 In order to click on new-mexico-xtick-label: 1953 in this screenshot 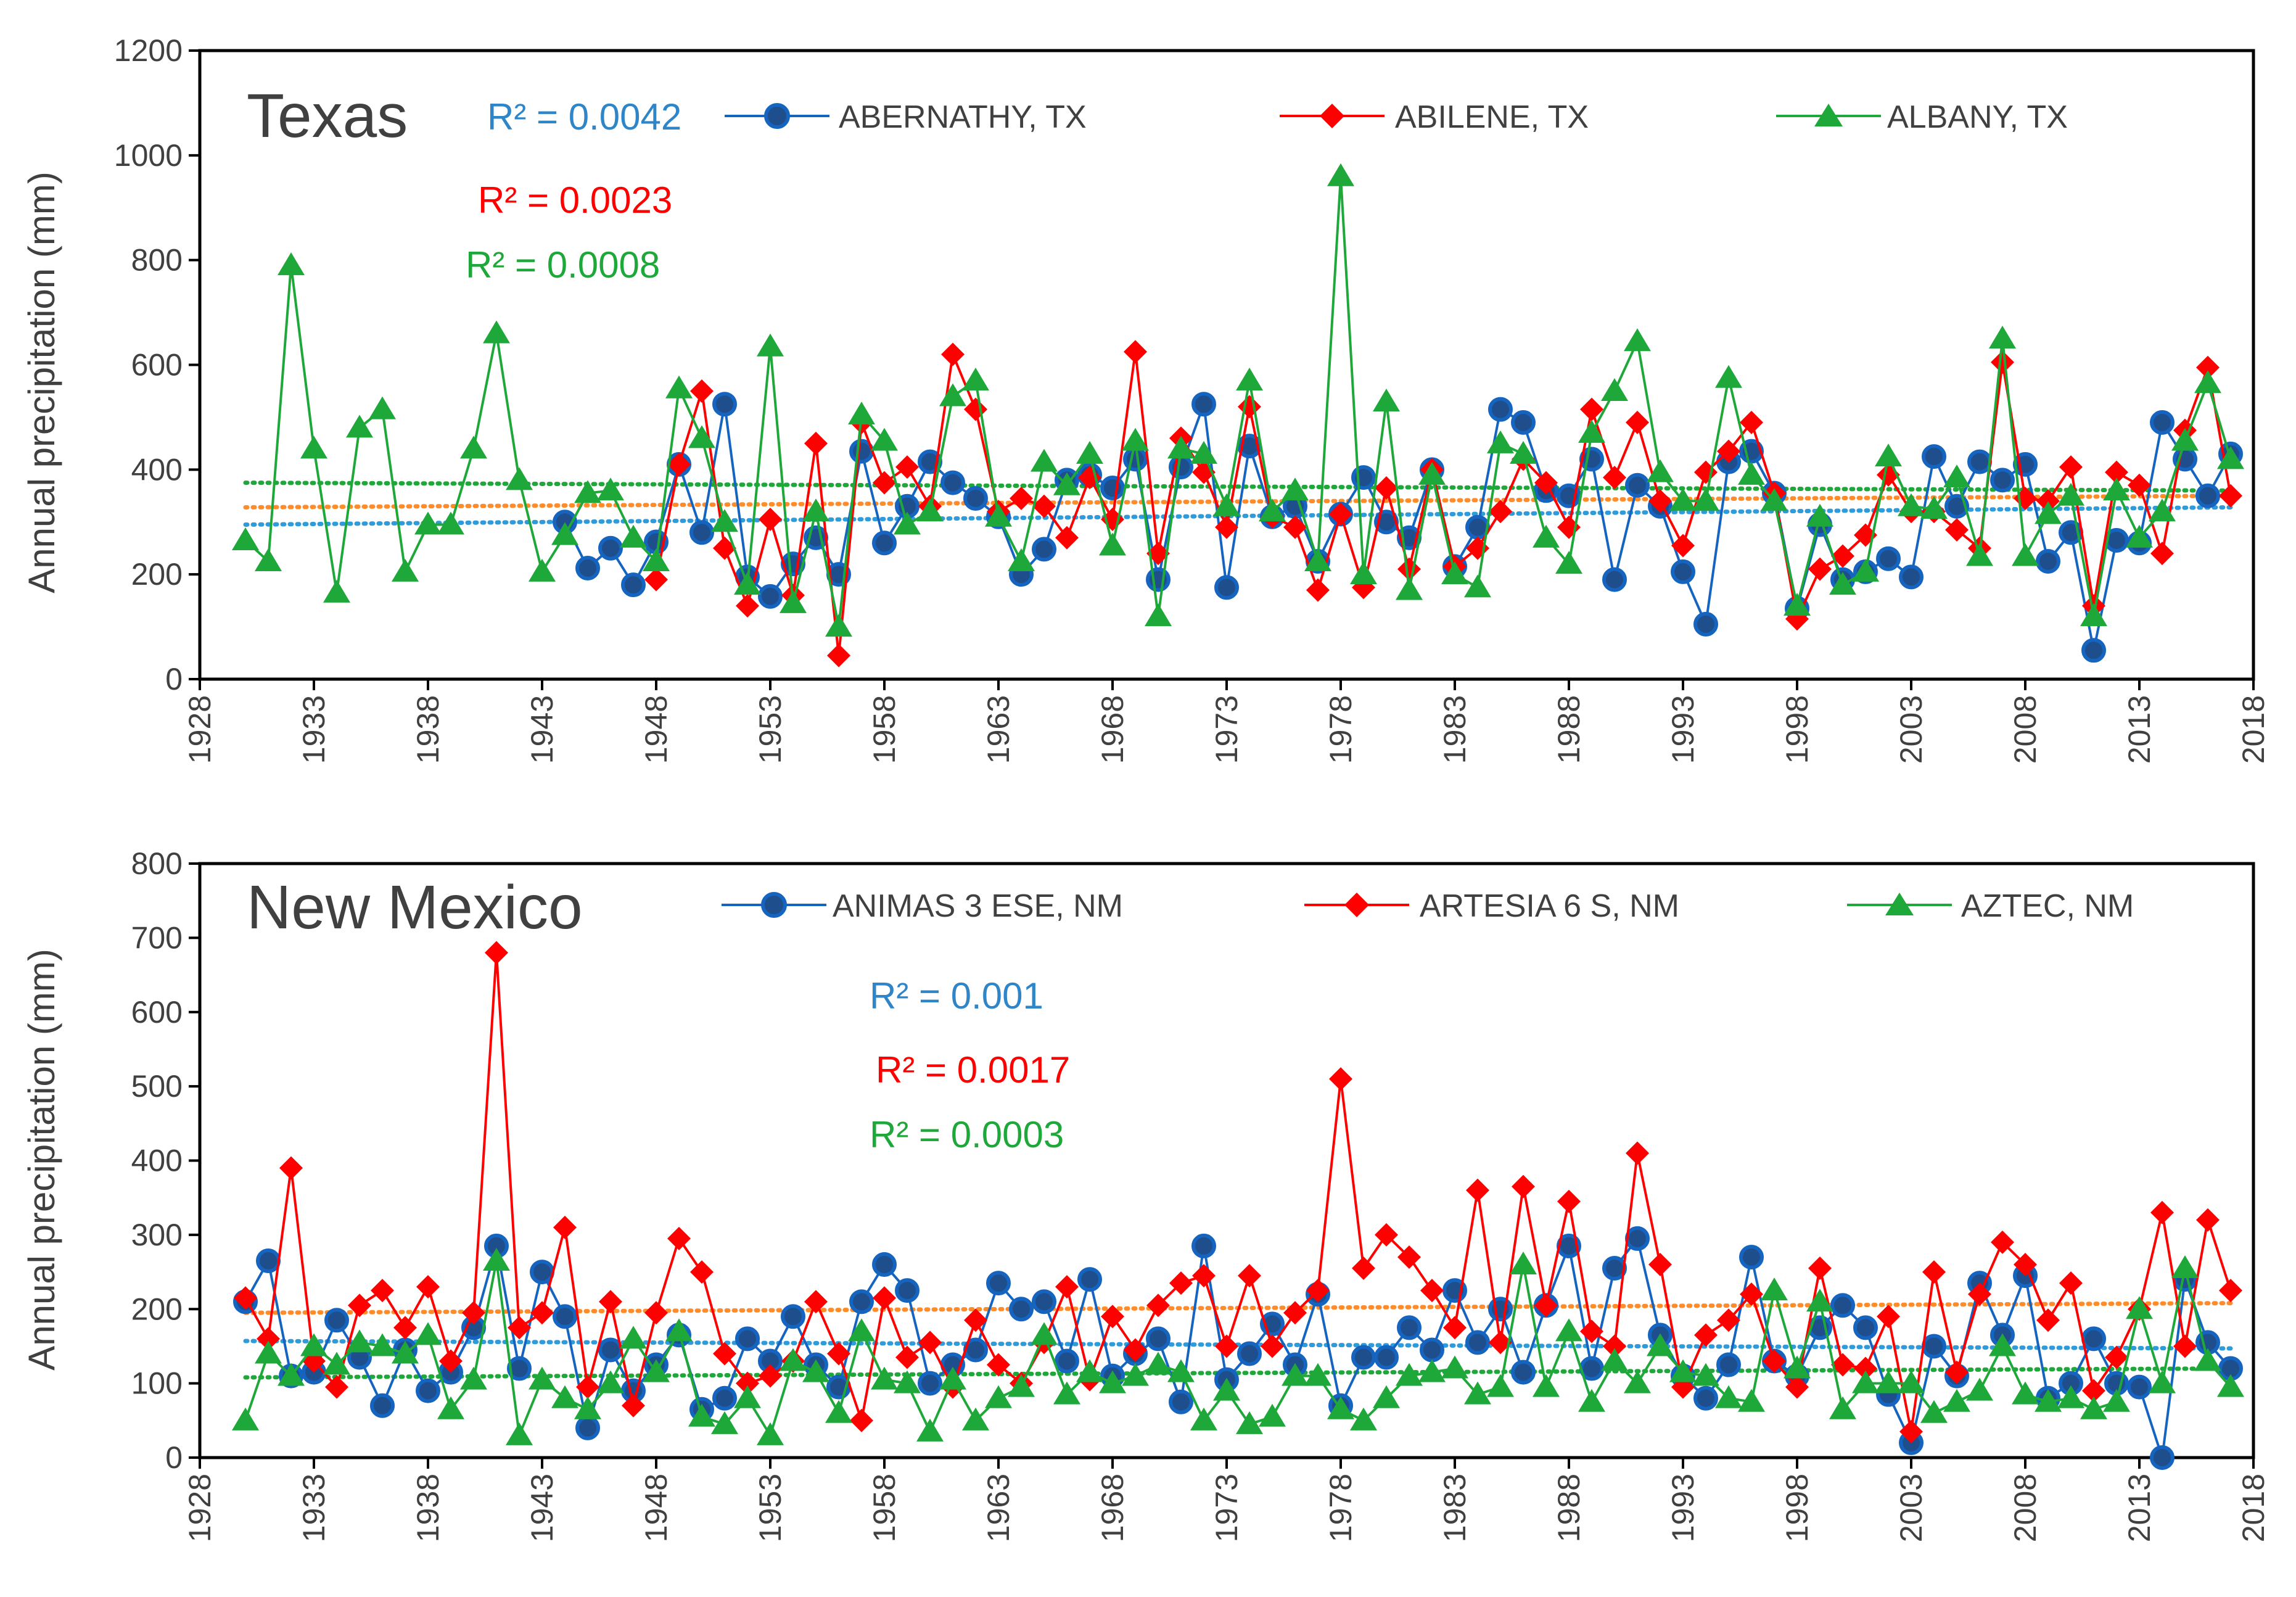, I will do `click(770, 1508)`.